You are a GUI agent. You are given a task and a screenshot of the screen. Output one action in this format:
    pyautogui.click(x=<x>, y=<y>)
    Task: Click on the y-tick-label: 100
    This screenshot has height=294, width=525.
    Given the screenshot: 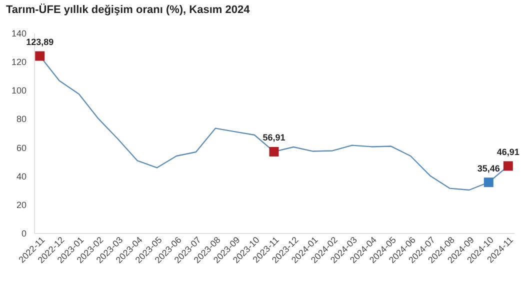 What is the action you would take?
    pyautogui.click(x=18, y=91)
    